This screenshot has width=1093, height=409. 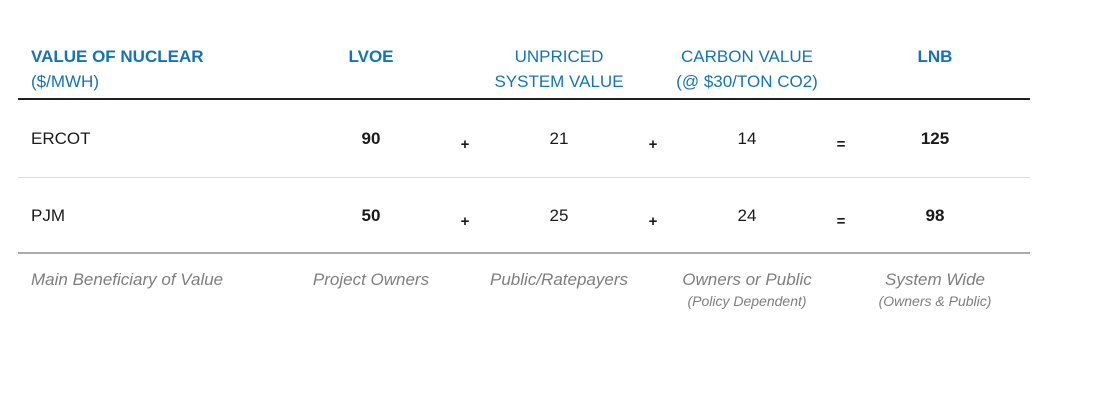 I want to click on column-header-unpriced-system-value: UNPRICED SYSTEM VALUE, so click(x=559, y=69).